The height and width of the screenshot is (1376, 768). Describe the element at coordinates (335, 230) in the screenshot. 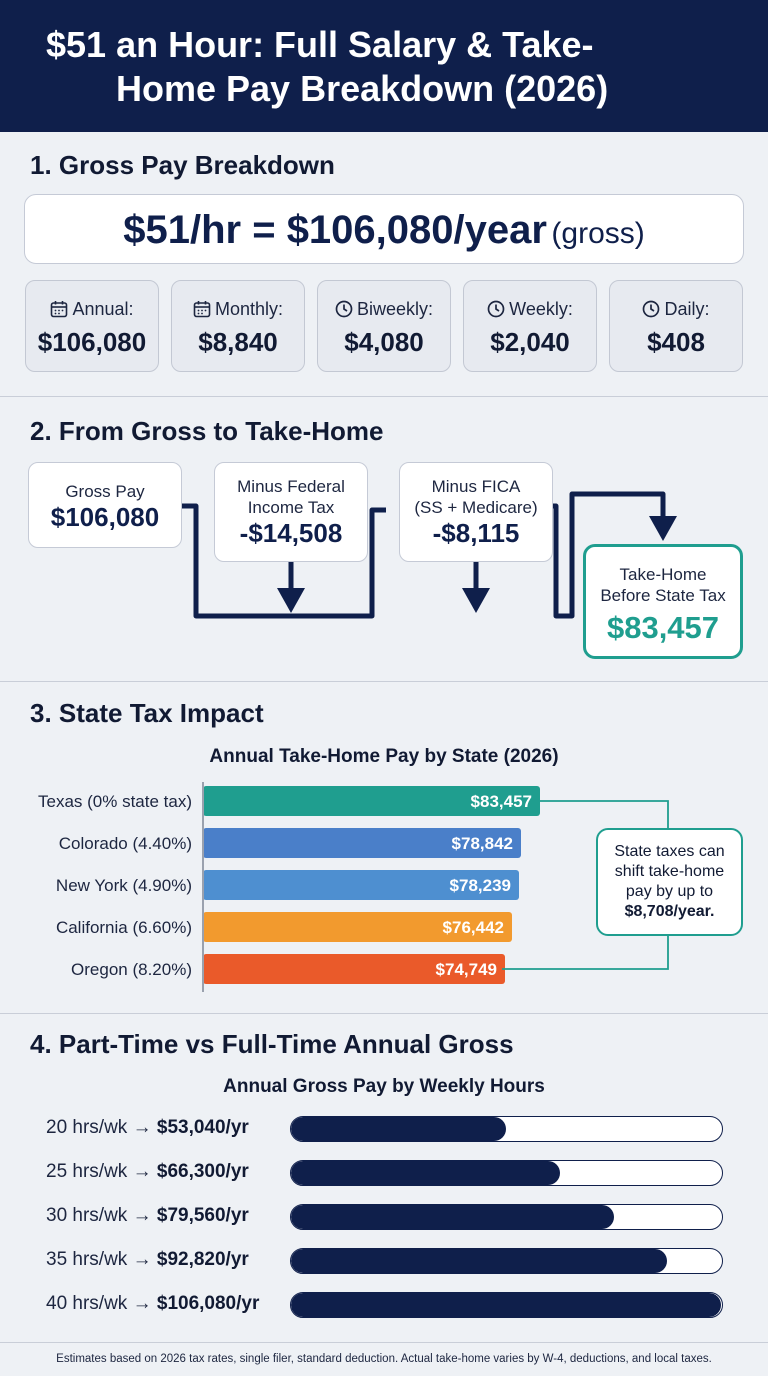

I see `hero-main-text: $51/hr = $106,080/year` at that location.